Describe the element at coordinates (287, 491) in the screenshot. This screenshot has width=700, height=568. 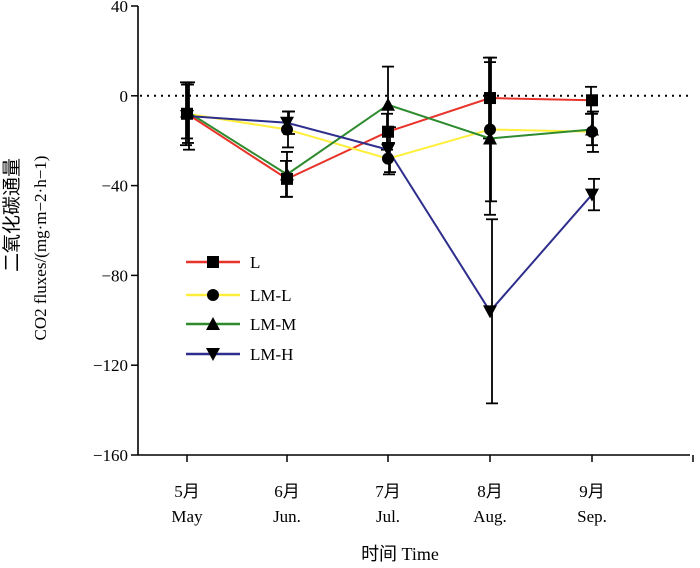
I see `x-tick-label-cn: 6月` at that location.